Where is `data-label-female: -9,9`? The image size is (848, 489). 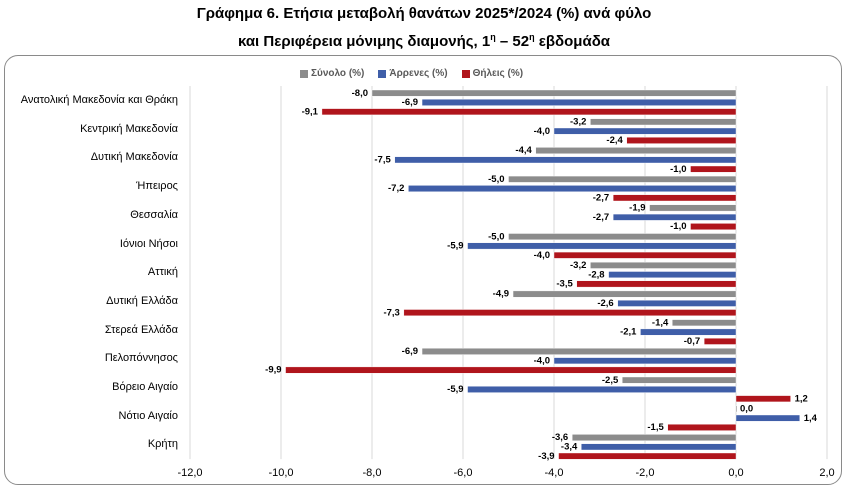
data-label-female: -9,9 is located at coordinates (273, 370).